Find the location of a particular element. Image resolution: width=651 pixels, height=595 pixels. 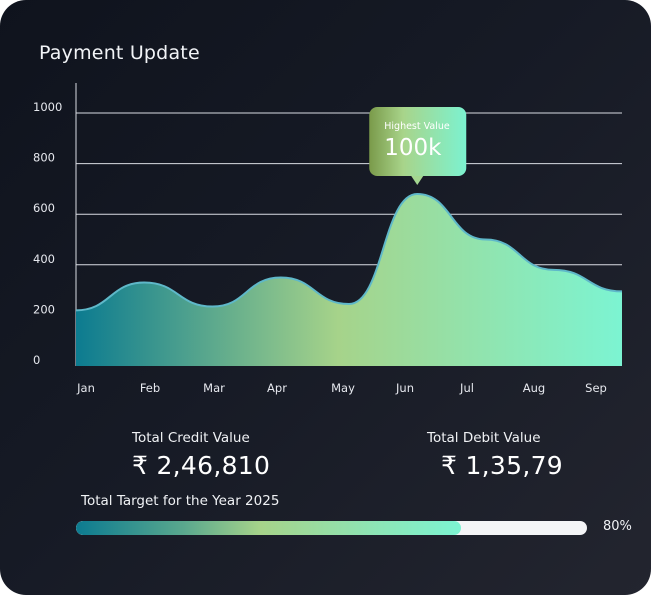

credit-label: Total Credit Value is located at coordinates (191, 438).